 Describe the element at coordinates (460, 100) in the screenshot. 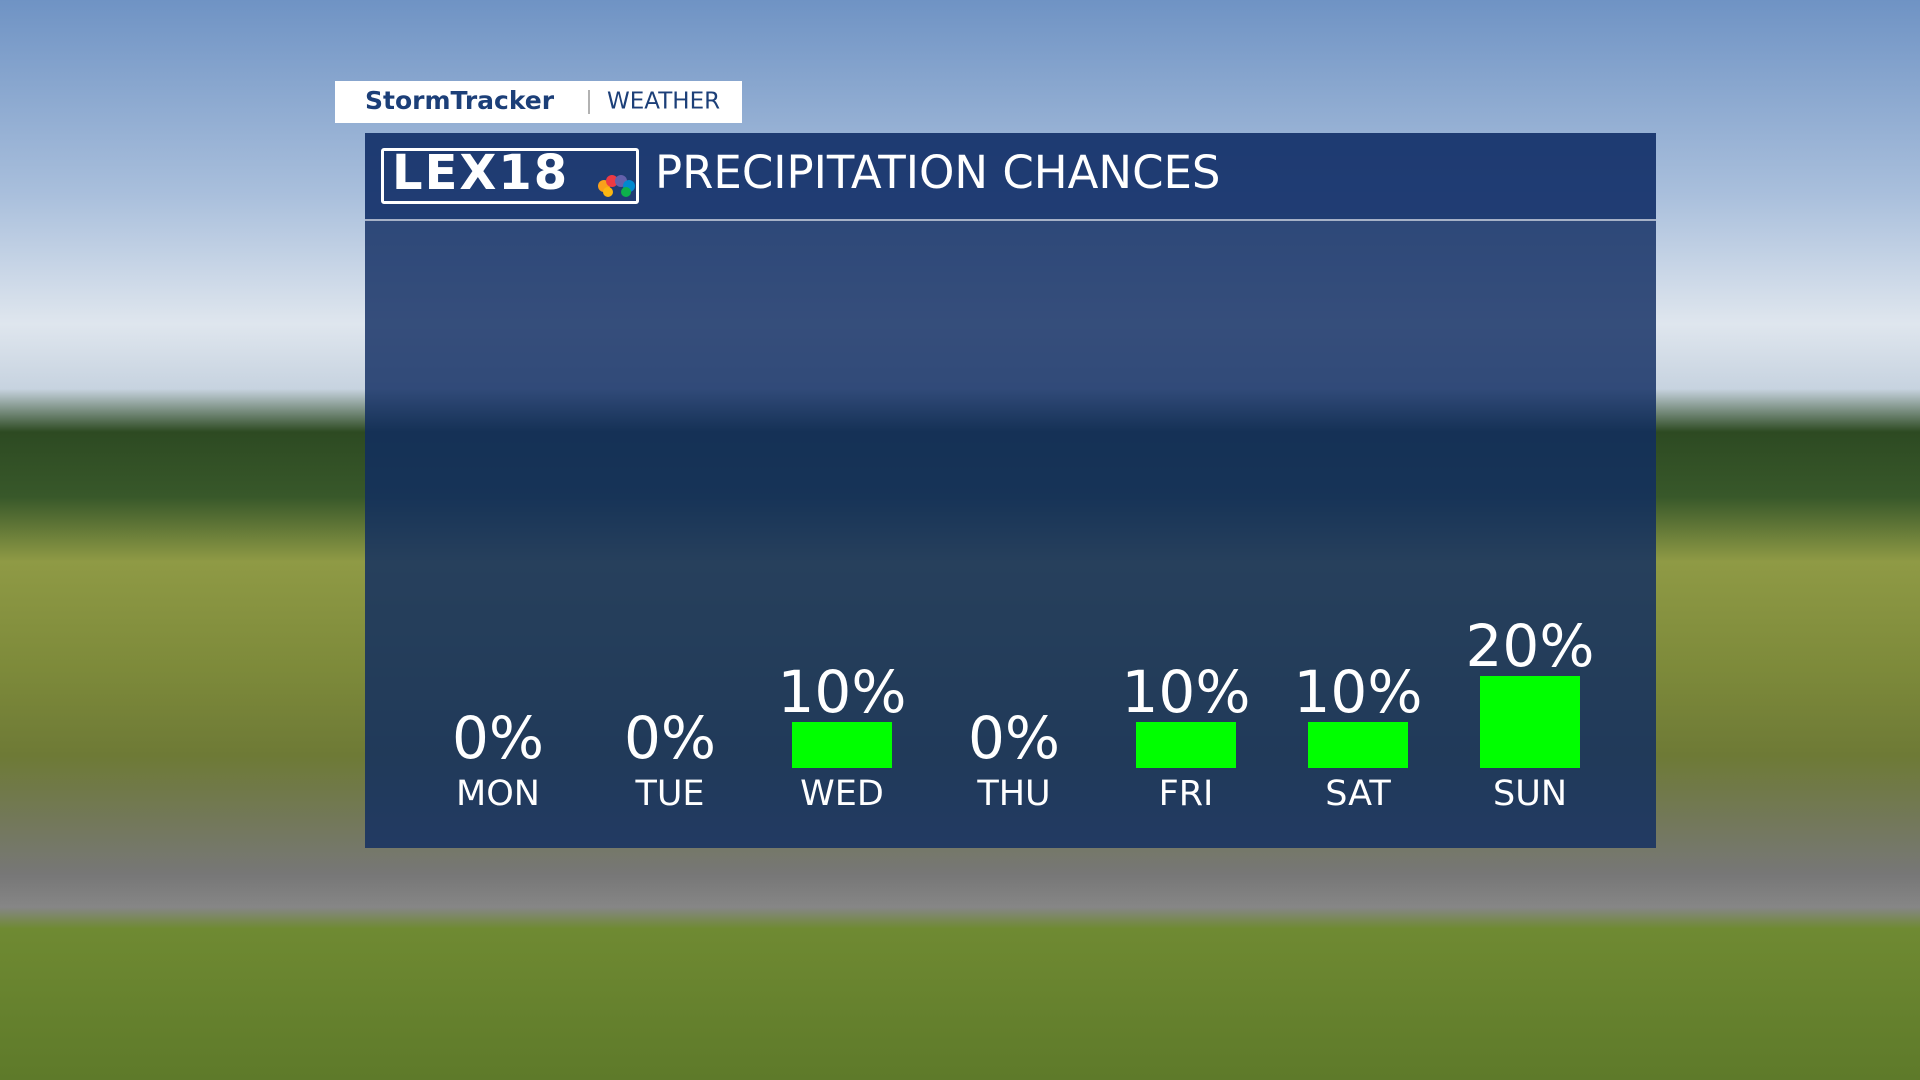

I see `brand: StormTracker` at that location.